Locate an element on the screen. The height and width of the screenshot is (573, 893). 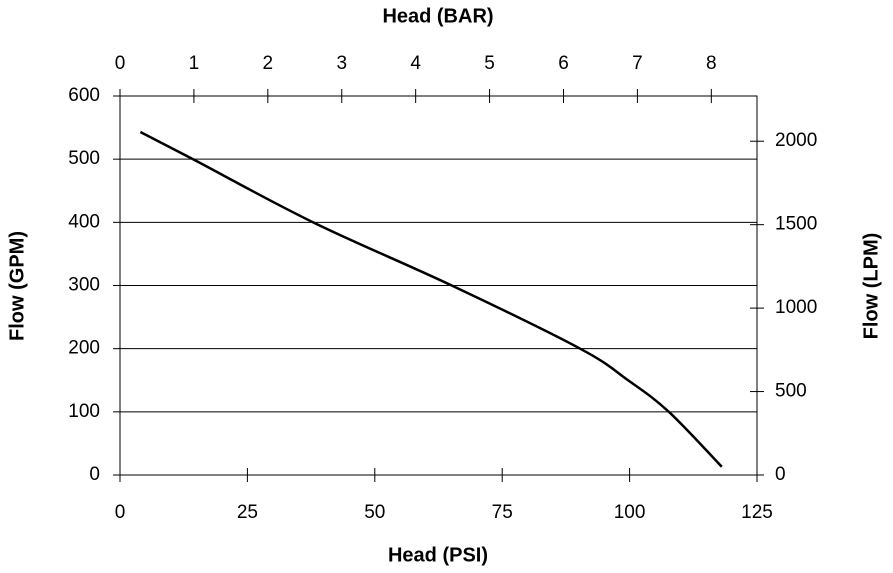
x2-tick-label: 2 is located at coordinates (268, 63).